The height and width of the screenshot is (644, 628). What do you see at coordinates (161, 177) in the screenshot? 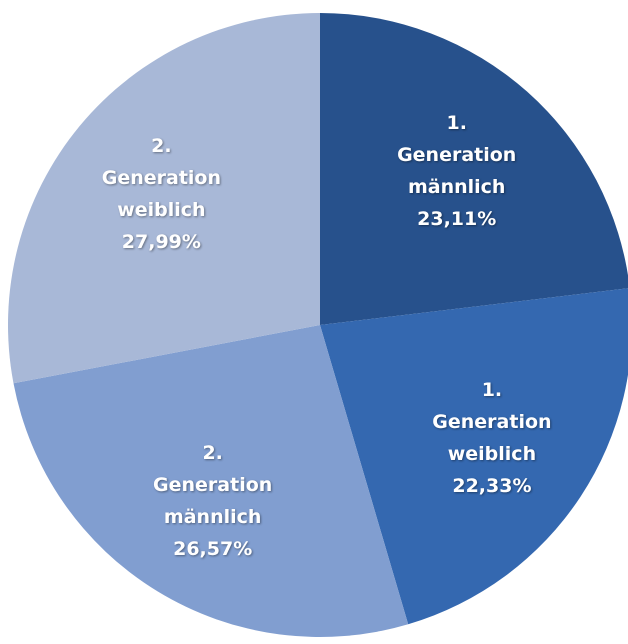
I see `category-label: 2. Generation weiblich` at bounding box center [161, 177].